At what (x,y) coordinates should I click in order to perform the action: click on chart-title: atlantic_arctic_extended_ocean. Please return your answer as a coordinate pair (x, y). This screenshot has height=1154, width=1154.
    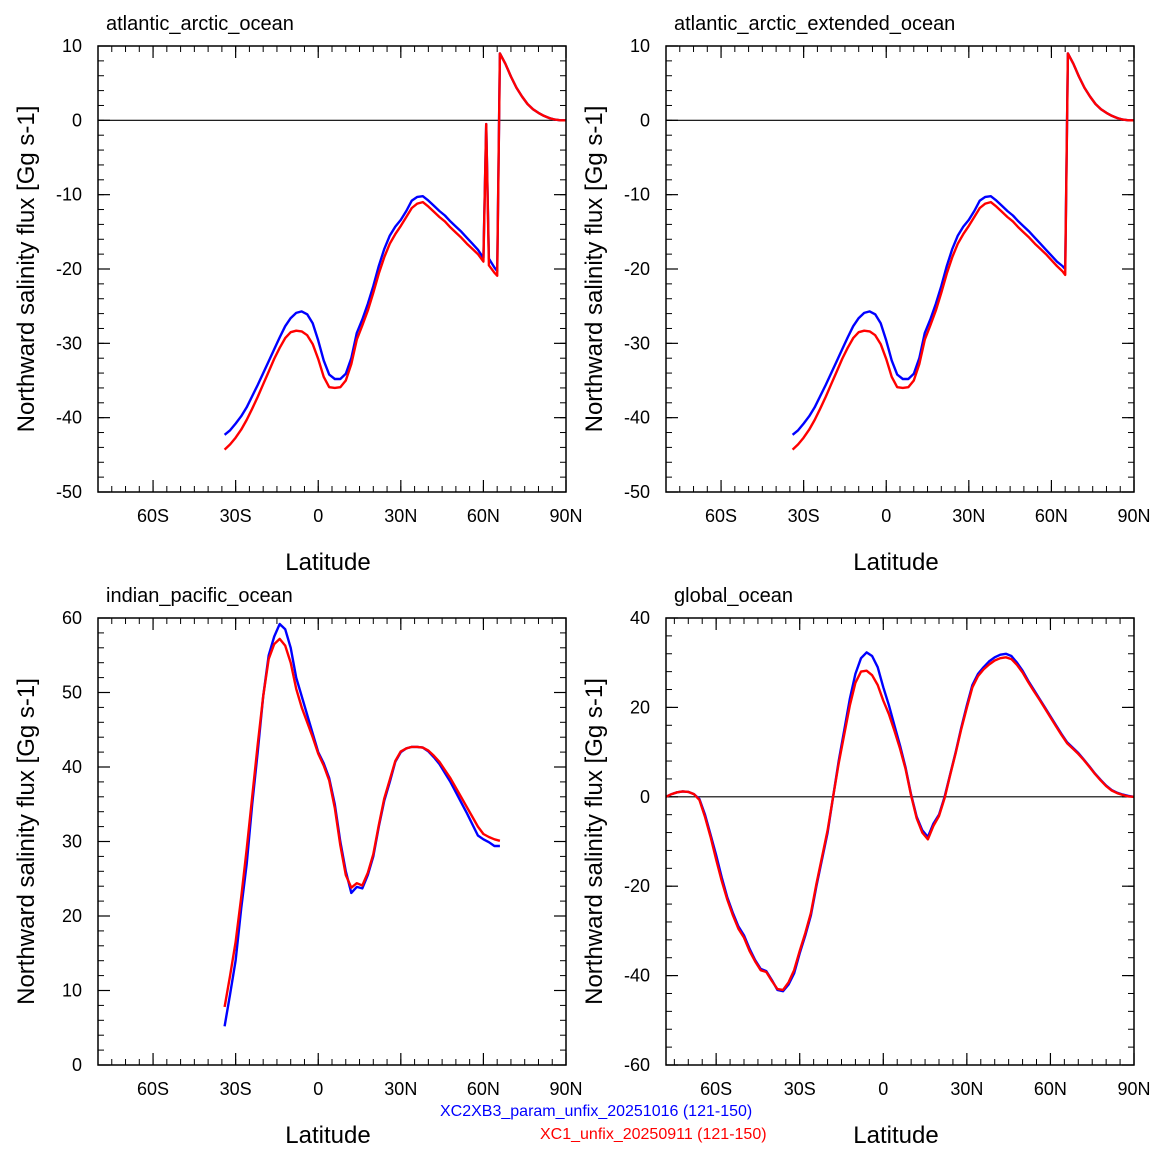
    Looking at the image, I should click on (814, 24).